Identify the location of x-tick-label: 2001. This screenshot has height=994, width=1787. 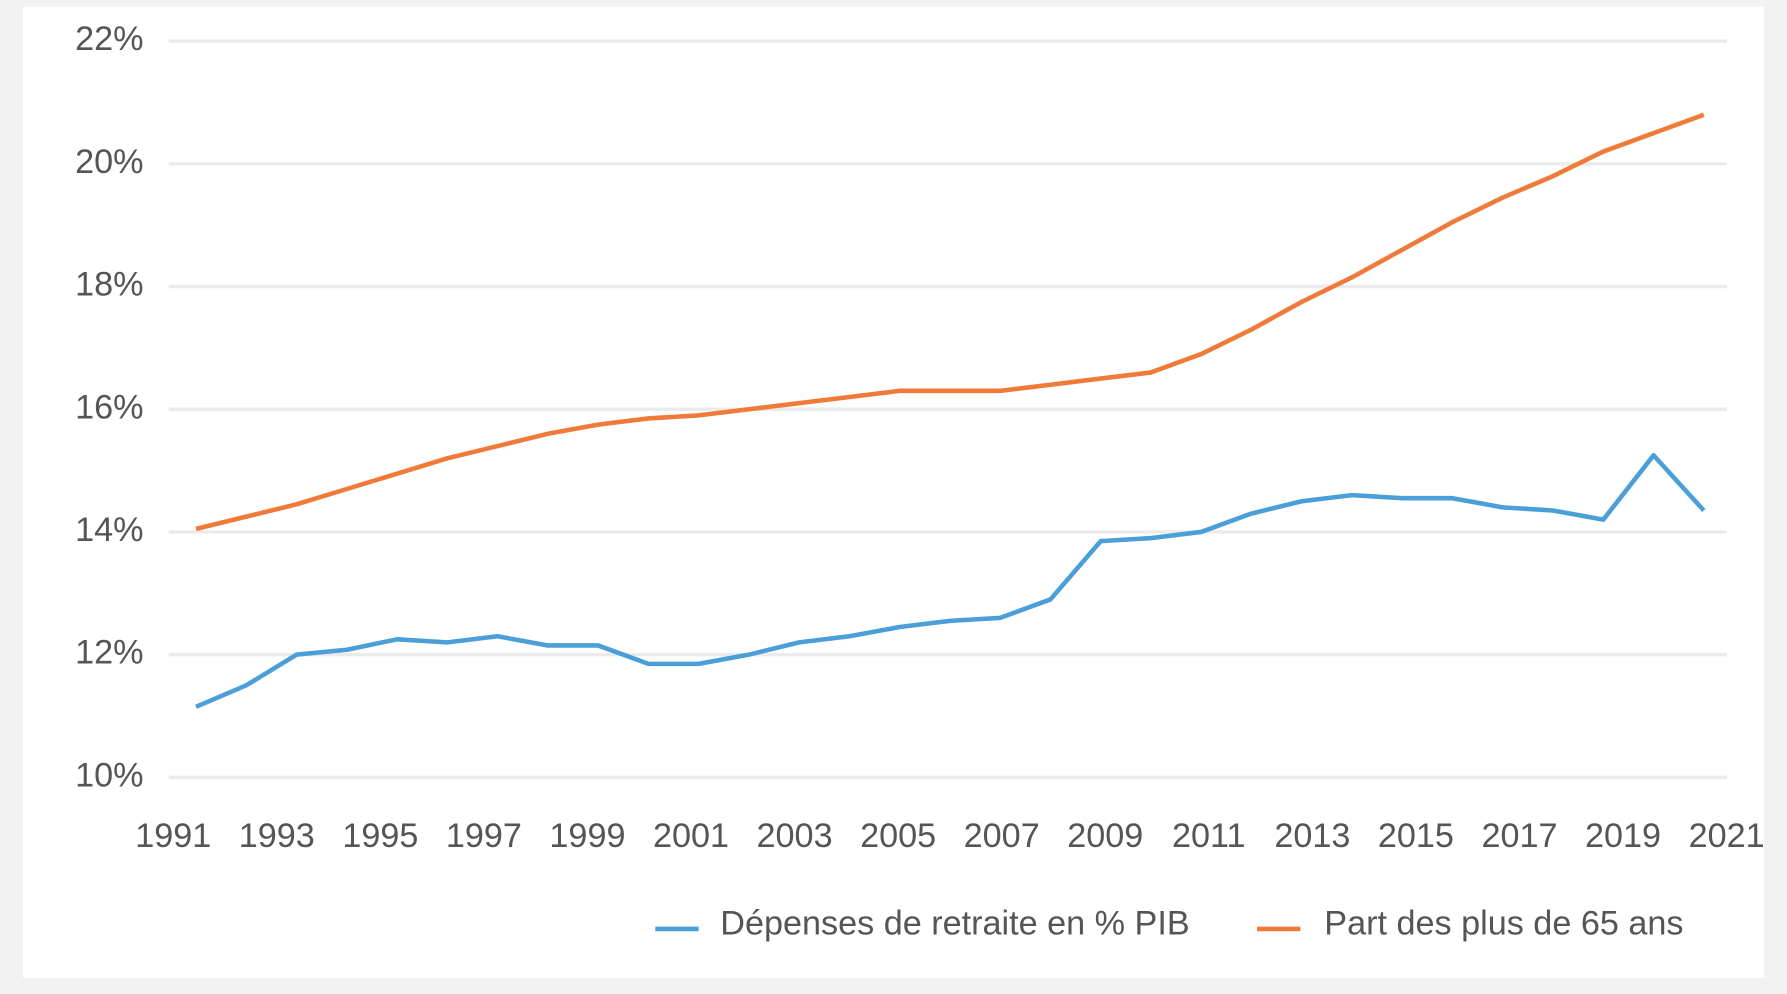
(691, 836).